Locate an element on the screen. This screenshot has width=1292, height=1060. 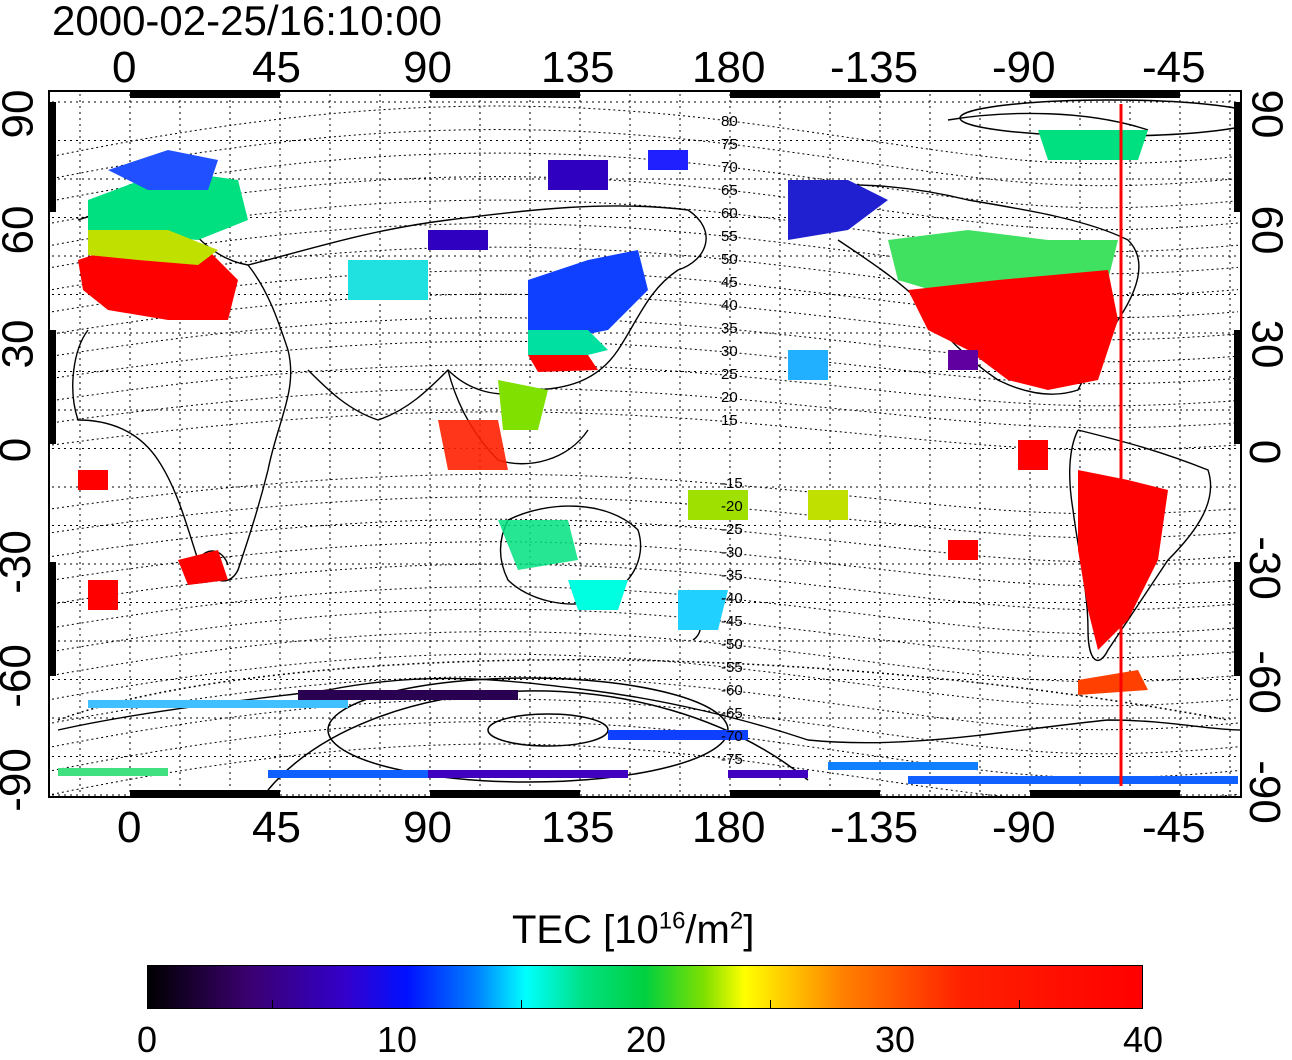
bottom-tick-90: 90 is located at coordinates (427, 827).